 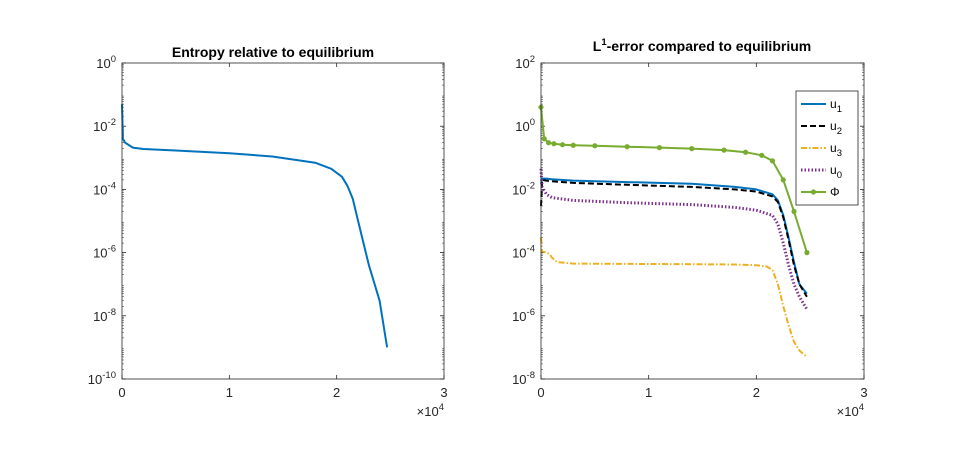 I want to click on legend: u1 u2 u3 u0 Φ, so click(x=827, y=148).